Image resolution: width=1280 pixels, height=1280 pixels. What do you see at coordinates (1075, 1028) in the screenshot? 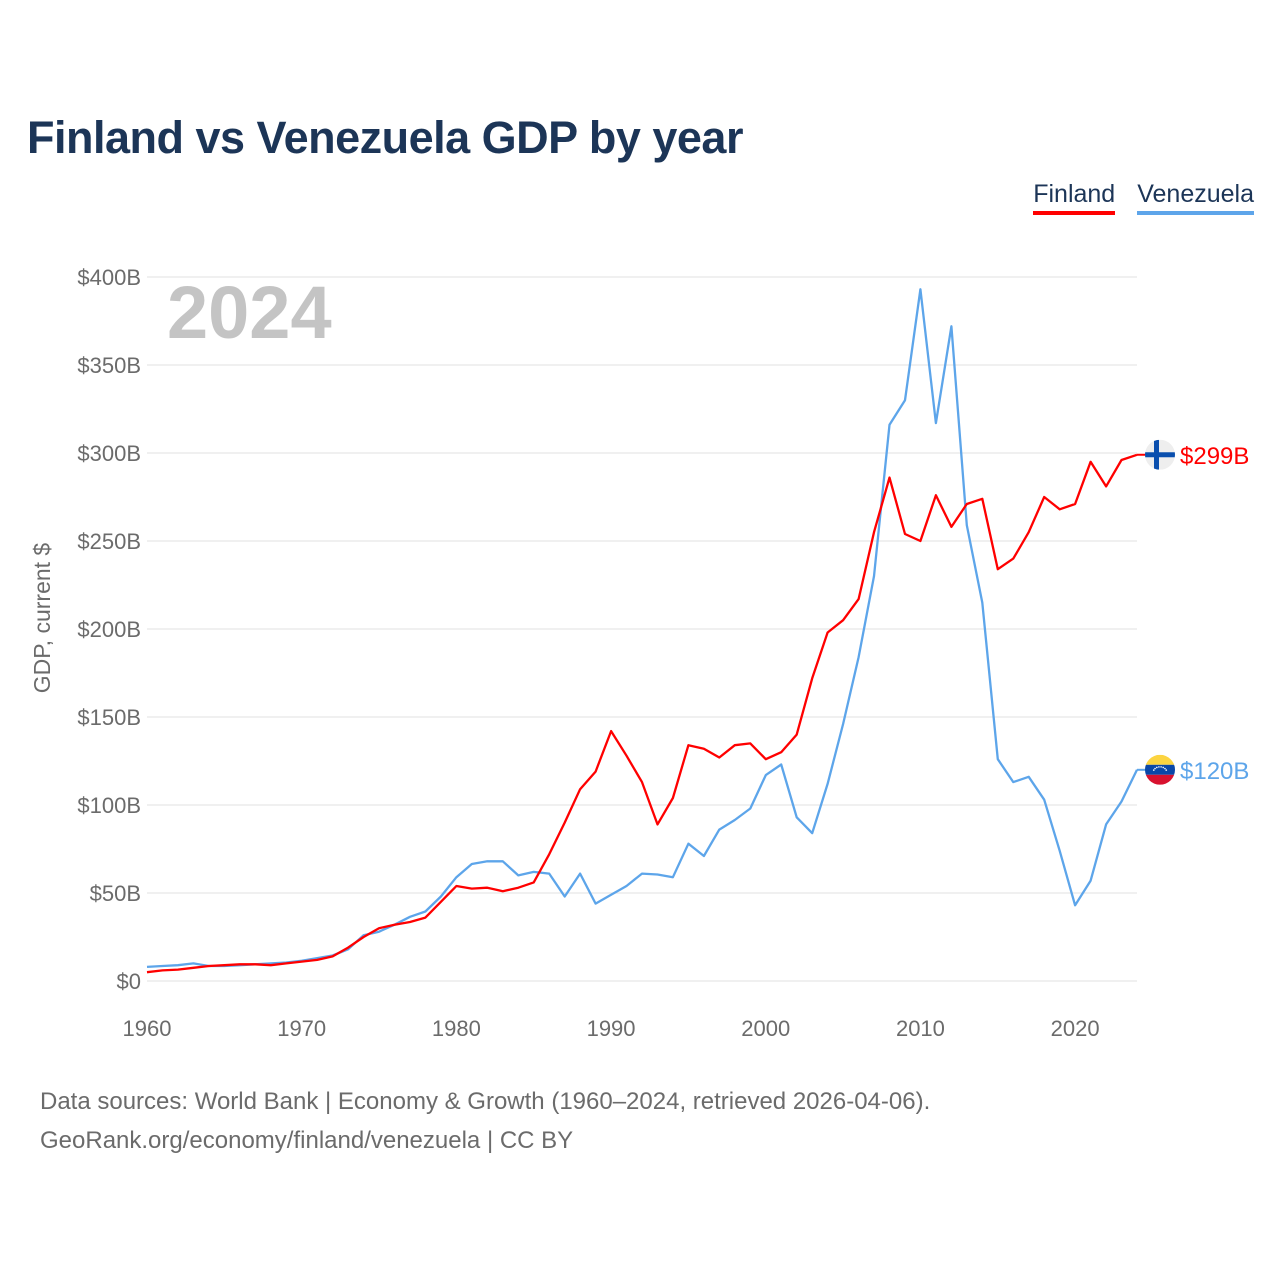
I see `x-tick-label: 2020` at bounding box center [1075, 1028].